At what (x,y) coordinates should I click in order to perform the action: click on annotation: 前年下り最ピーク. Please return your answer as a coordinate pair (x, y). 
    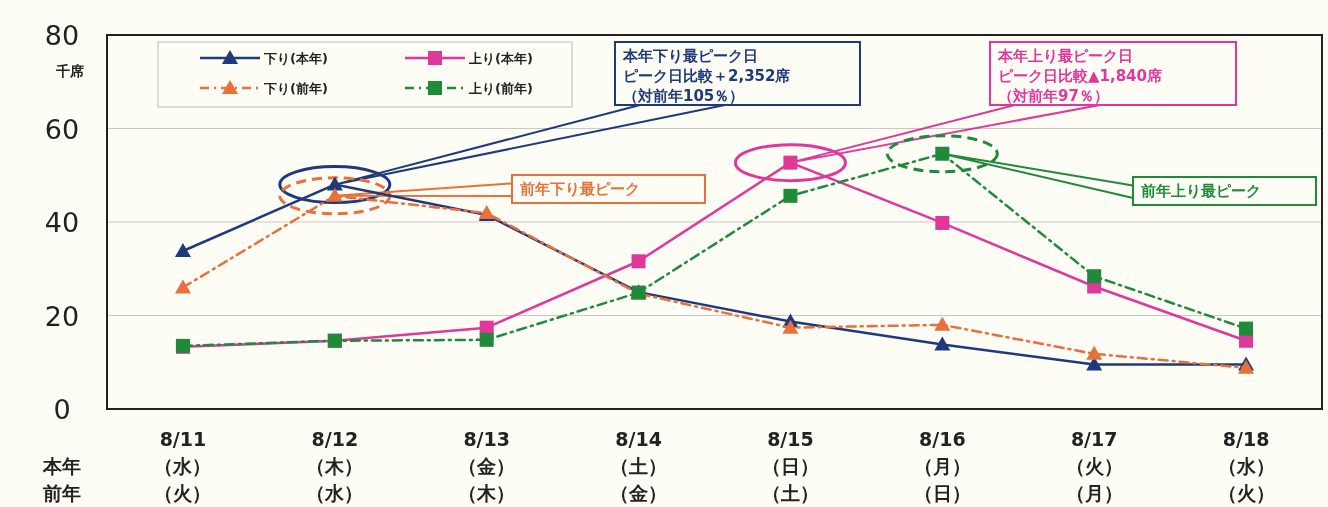
    Looking at the image, I should click on (579, 189).